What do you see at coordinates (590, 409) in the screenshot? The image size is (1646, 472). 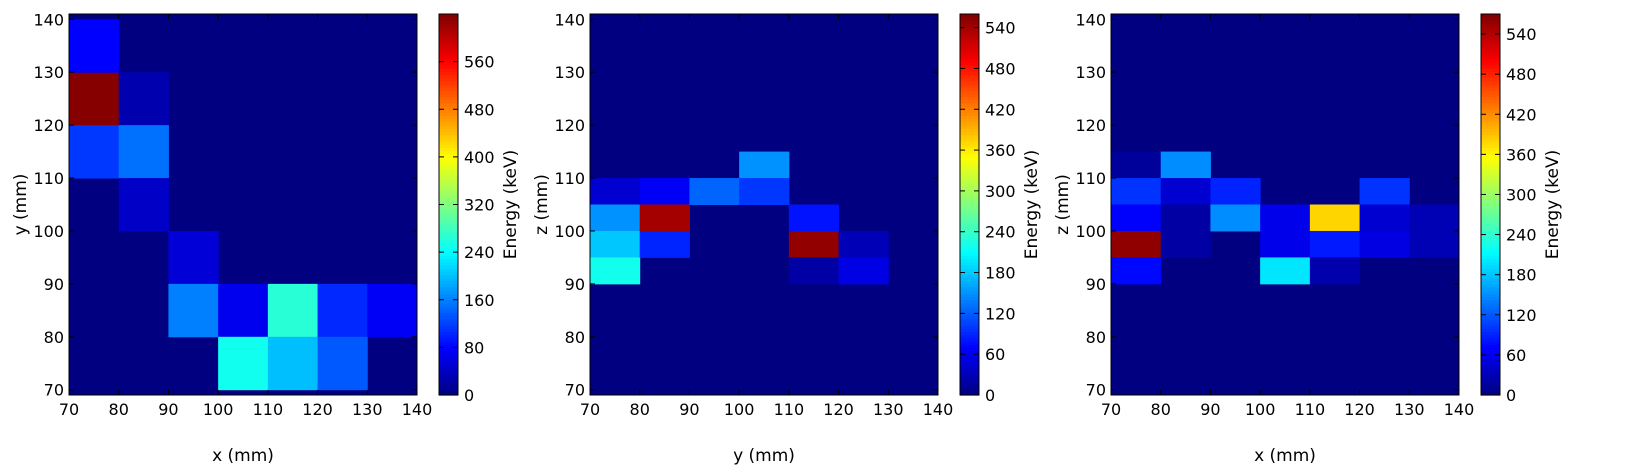 I see `x-tick-label: 70` at bounding box center [590, 409].